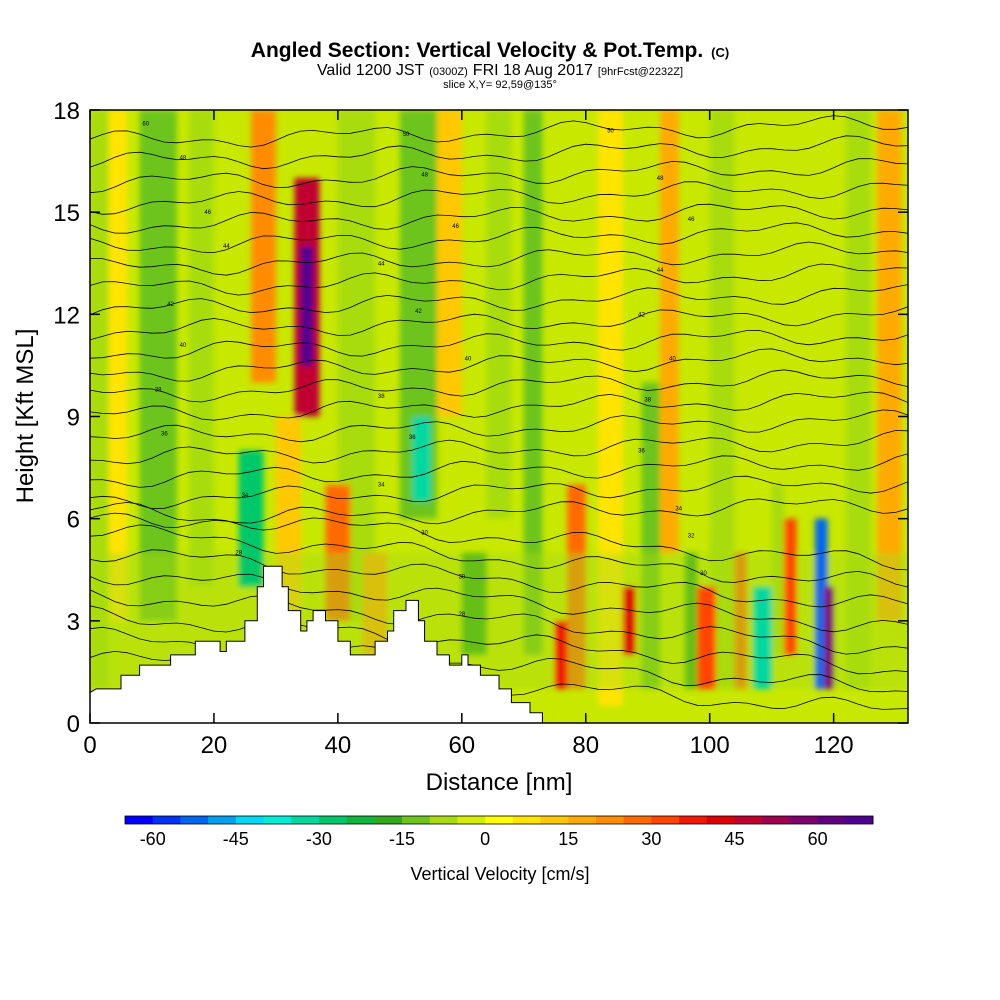 The width and height of the screenshot is (1000, 1000). What do you see at coordinates (73, 520) in the screenshot?
I see `y-tick-label: 6` at bounding box center [73, 520].